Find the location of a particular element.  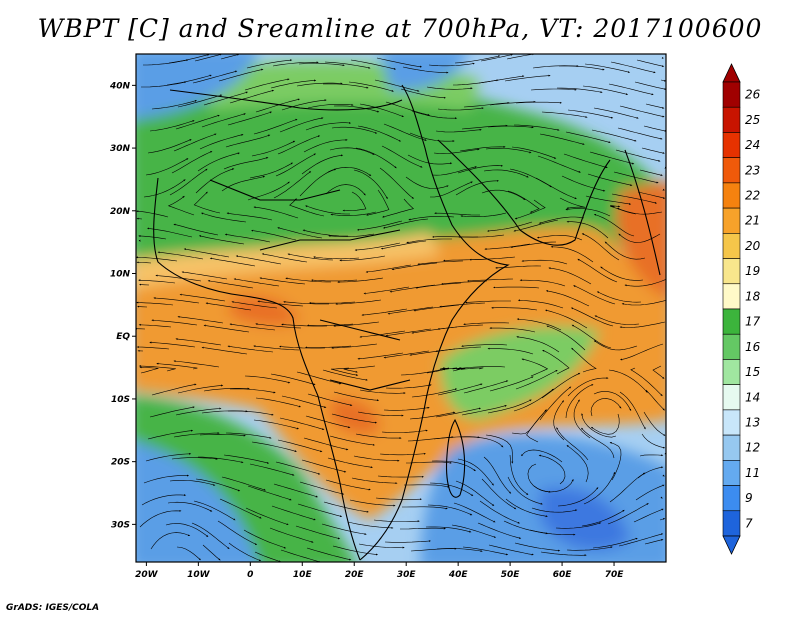

coastline-india is located at coordinates (642, 212).